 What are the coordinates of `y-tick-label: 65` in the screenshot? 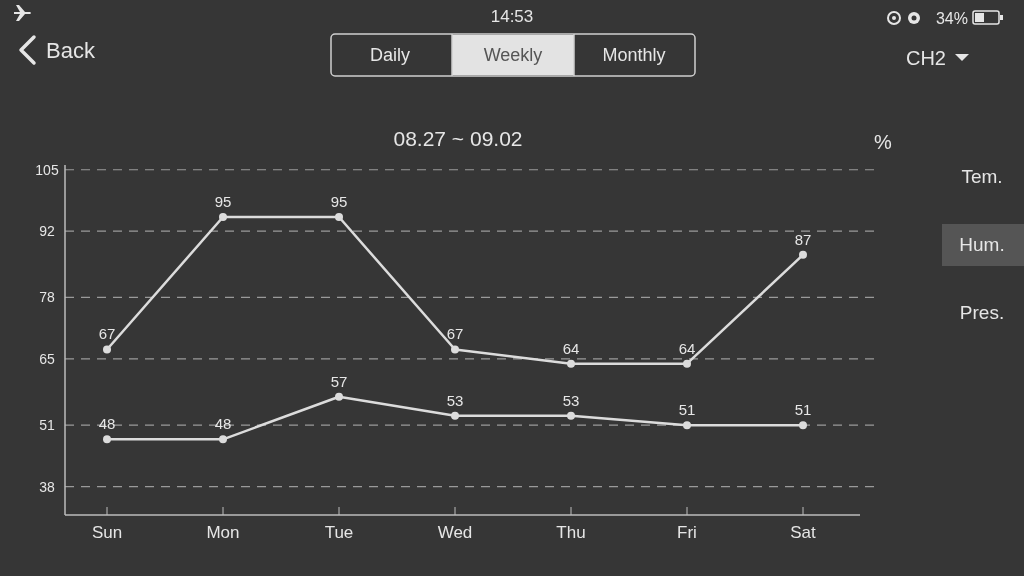 It's located at (47, 358).